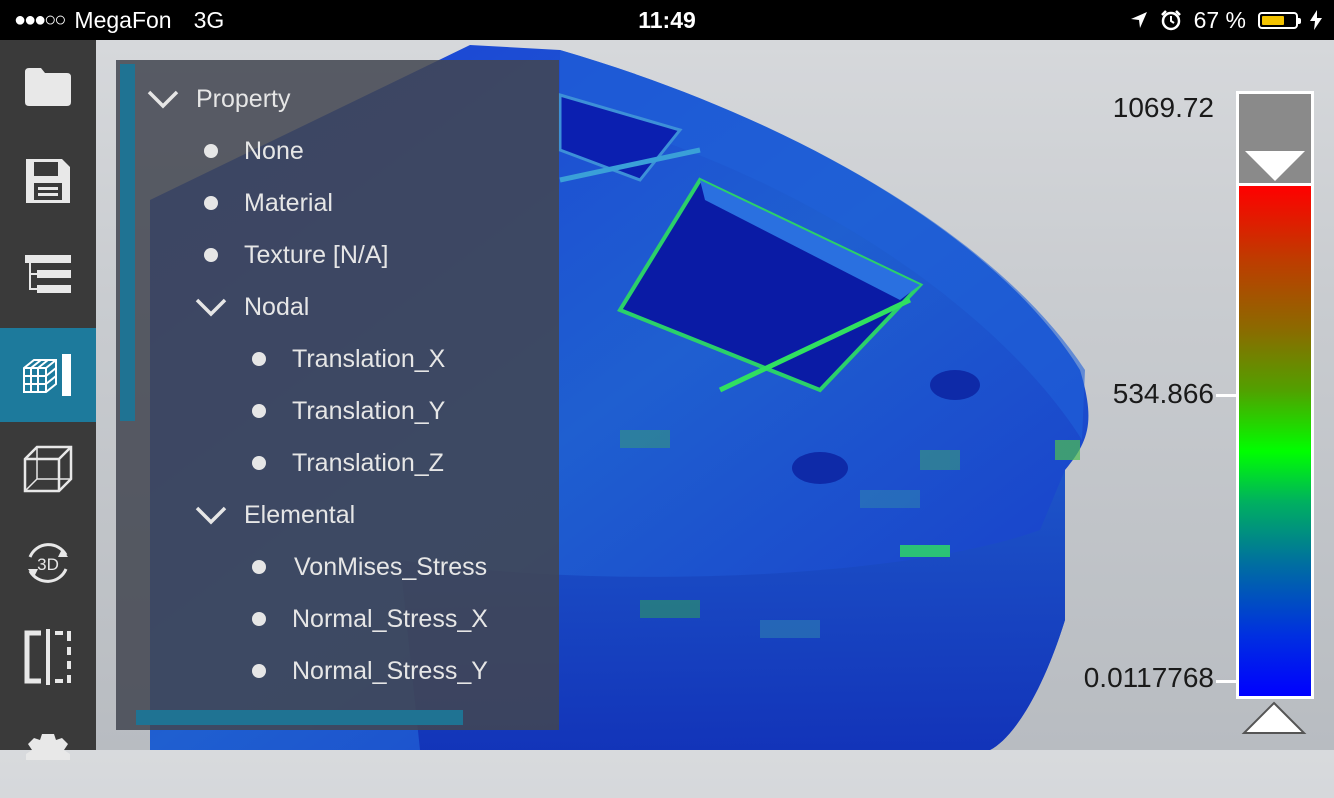  Describe the element at coordinates (123, 19) in the screenshot. I see `carrier-name: MegaFon` at that location.